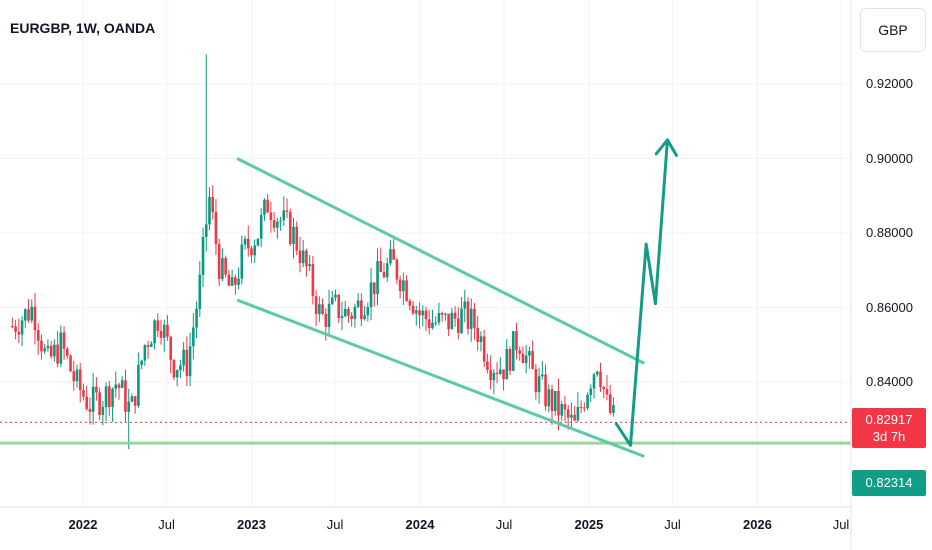 The height and width of the screenshot is (550, 932). I want to click on forecast-arrow-head, so click(666, 147).